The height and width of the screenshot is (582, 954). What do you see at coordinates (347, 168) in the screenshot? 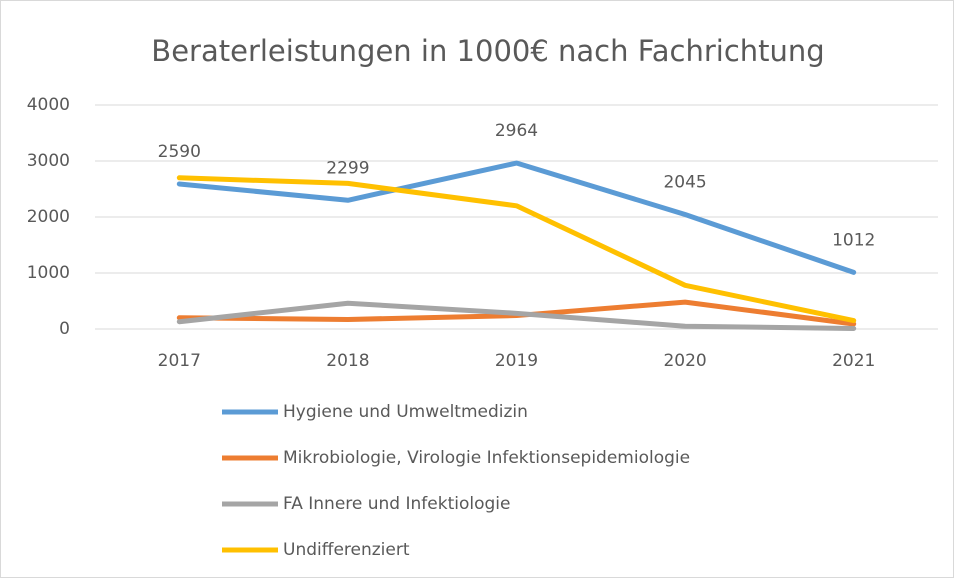
I see `data-label: 2299` at bounding box center [347, 168].